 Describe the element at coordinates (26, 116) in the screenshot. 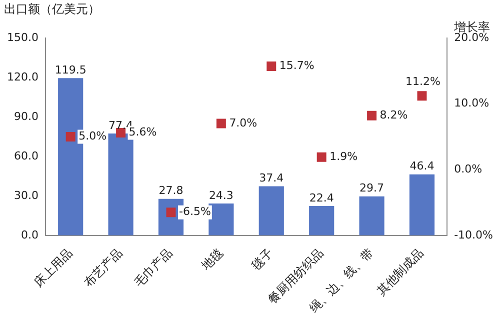

I see `y-tick-label: 90.0` at that location.